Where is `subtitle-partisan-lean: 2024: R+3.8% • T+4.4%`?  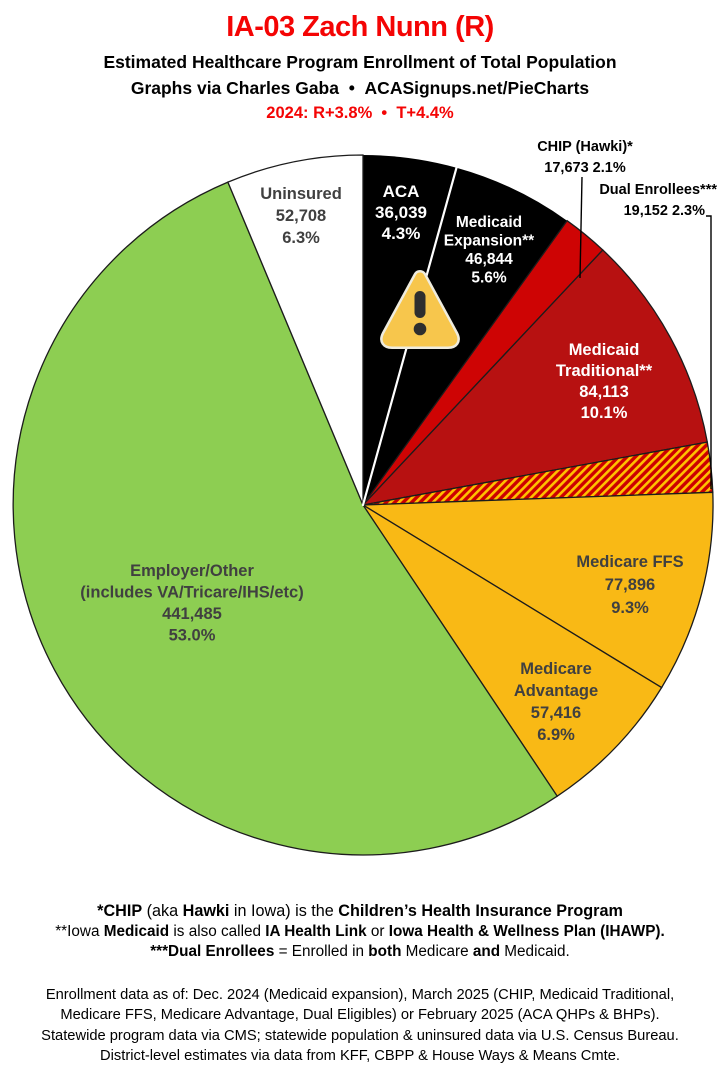
subtitle-partisan-lean: 2024: R+3.8% • T+4.4% is located at coordinates (360, 113).